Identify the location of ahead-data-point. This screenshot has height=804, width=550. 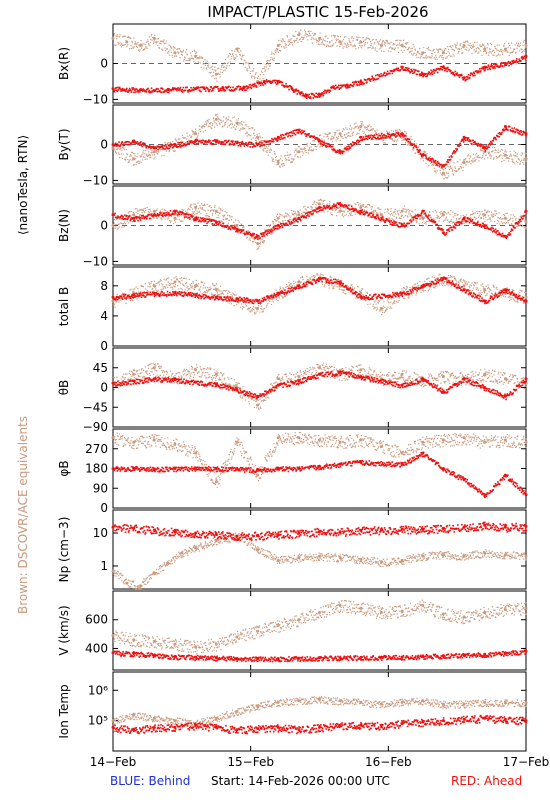
(236, 229).